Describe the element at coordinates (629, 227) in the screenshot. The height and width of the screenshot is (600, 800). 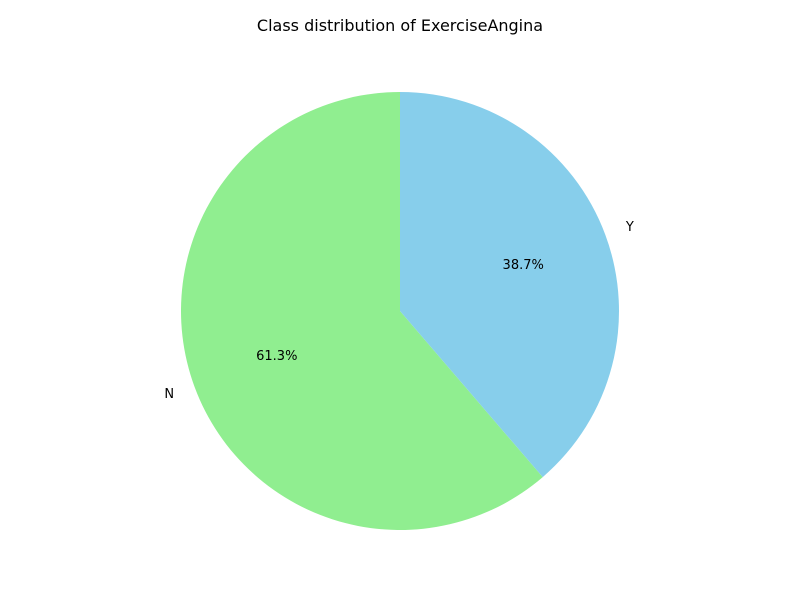
I see `slice-label-y: Y` at that location.